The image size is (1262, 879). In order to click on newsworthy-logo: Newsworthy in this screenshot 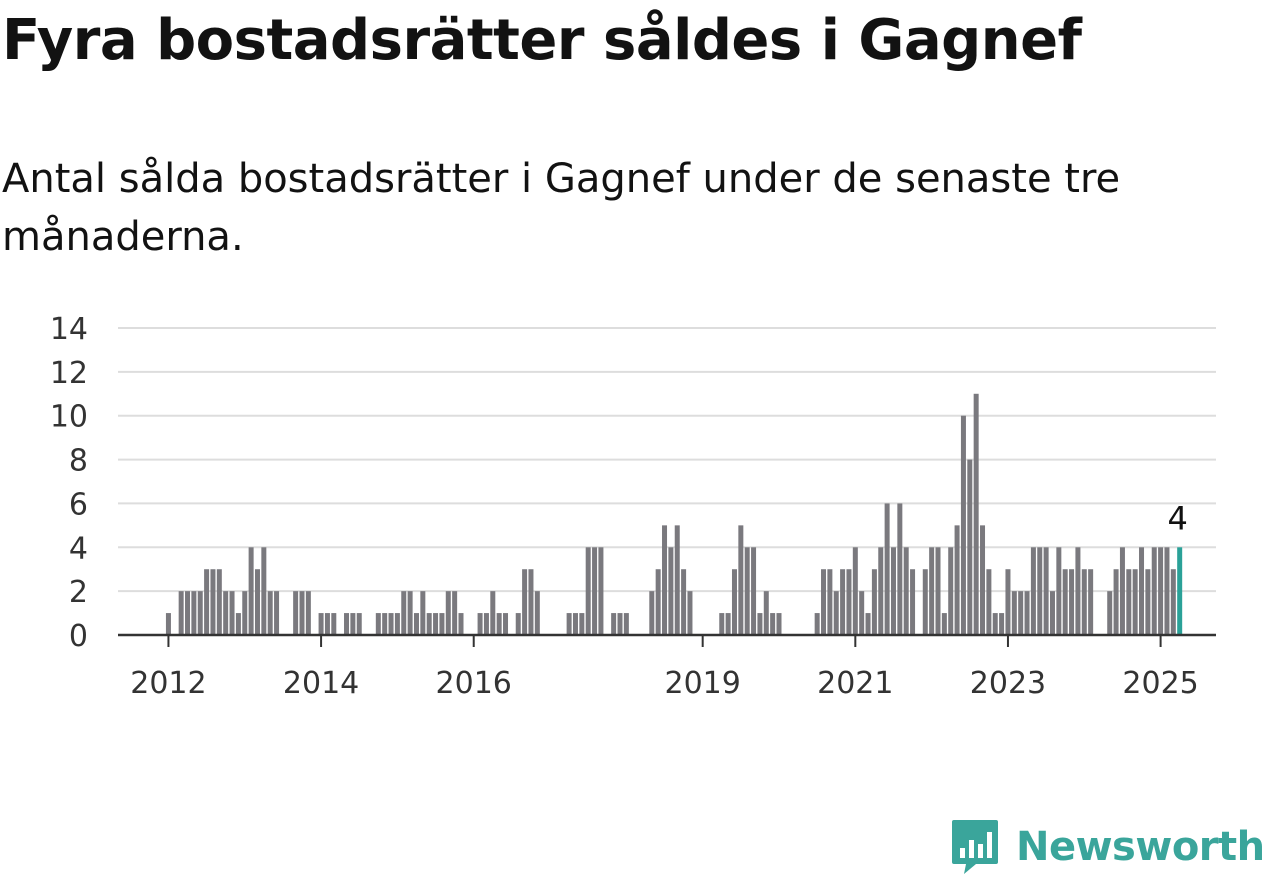, I will do `click(1106, 847)`.